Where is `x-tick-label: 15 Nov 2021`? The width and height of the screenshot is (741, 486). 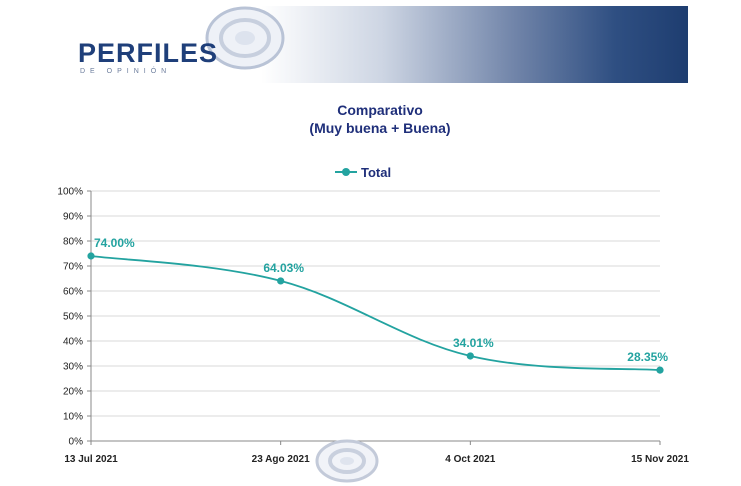
x-tick-label: 15 Nov 2021 is located at coordinates (660, 459).